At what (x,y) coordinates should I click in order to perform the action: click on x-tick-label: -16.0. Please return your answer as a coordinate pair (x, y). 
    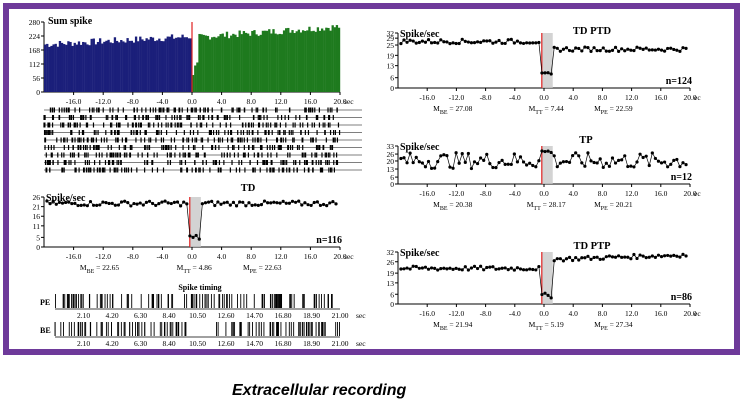
    Looking at the image, I should click on (74, 101).